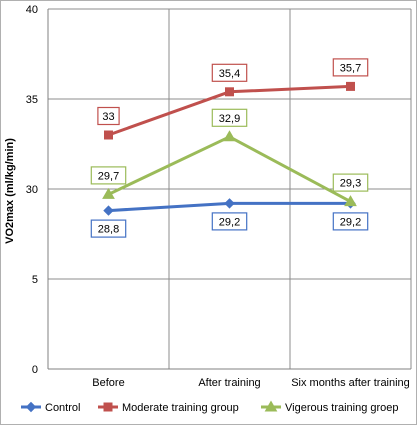 The width and height of the screenshot is (417, 429). I want to click on x-tick-label: After training, so click(229, 383).